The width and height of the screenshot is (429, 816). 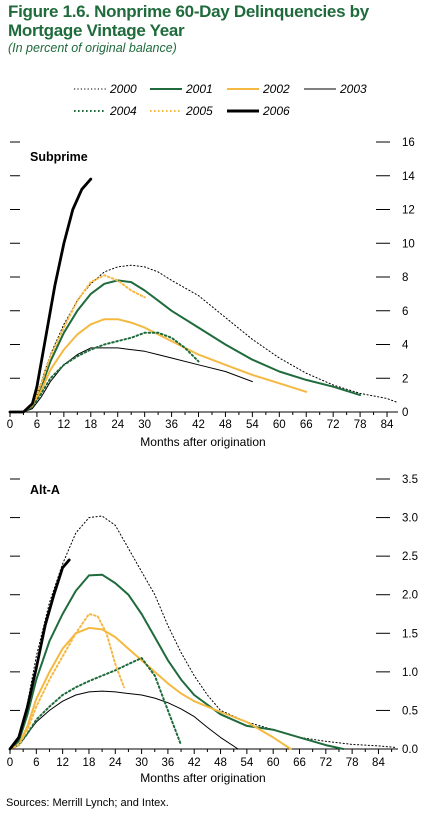 I want to click on subprime-x-tick-label: 54, so click(x=252, y=425).